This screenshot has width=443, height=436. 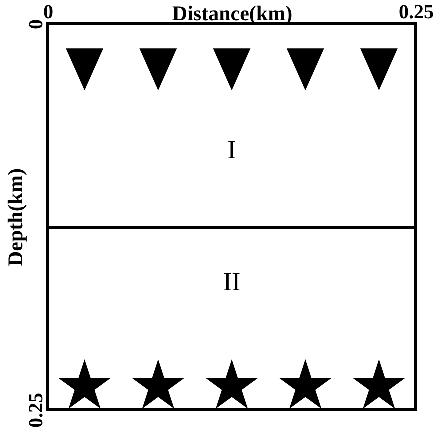 What do you see at coordinates (232, 14) in the screenshot?
I see `x-axis-title: Distance(km)` at bounding box center [232, 14].